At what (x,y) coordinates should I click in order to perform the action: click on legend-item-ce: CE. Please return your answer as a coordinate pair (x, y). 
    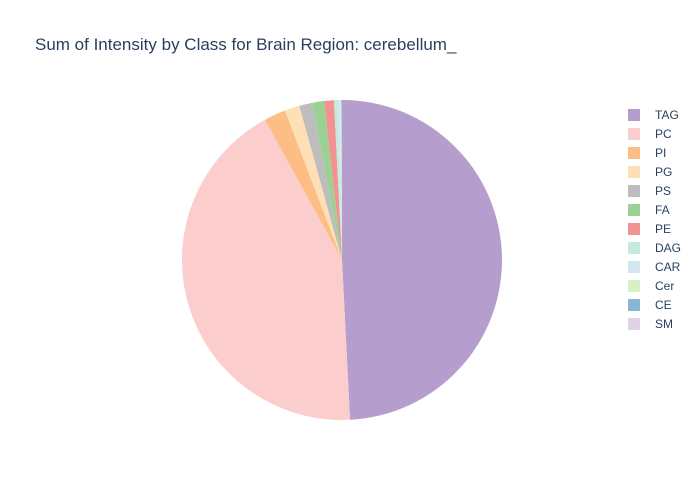
    Looking at the image, I should click on (664, 304).